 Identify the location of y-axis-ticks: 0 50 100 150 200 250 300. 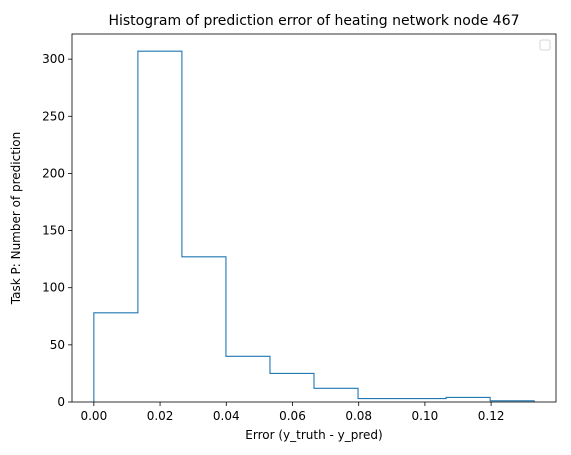
(57, 230).